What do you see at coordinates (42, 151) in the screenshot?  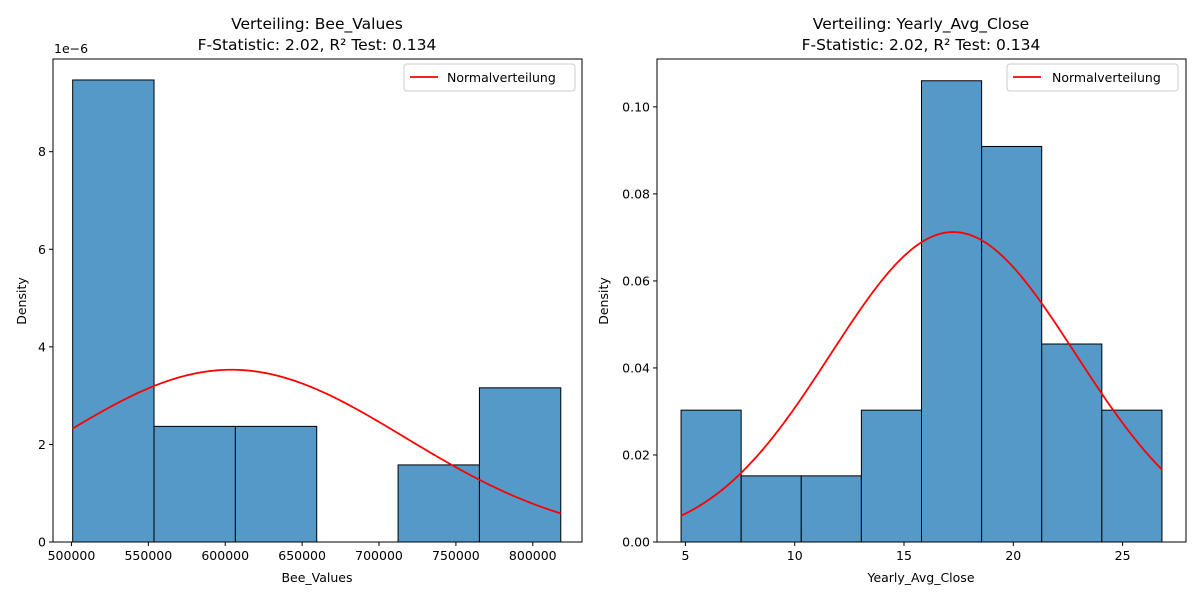 I see `y-tick-label: 8` at bounding box center [42, 151].